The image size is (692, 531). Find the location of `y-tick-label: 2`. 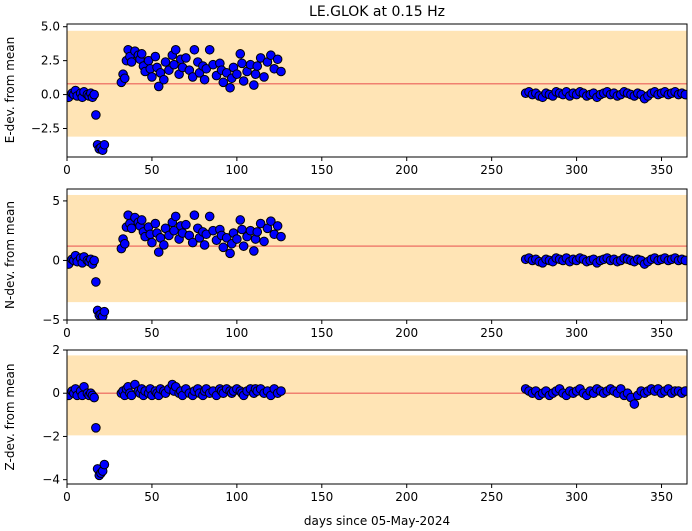

y-tick-label: 2 is located at coordinates (56, 350).